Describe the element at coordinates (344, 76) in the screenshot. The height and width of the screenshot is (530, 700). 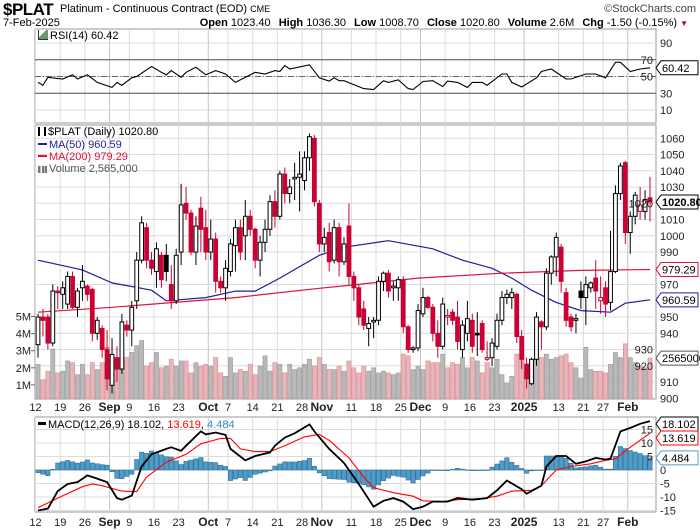
I see `rsi-line` at that location.